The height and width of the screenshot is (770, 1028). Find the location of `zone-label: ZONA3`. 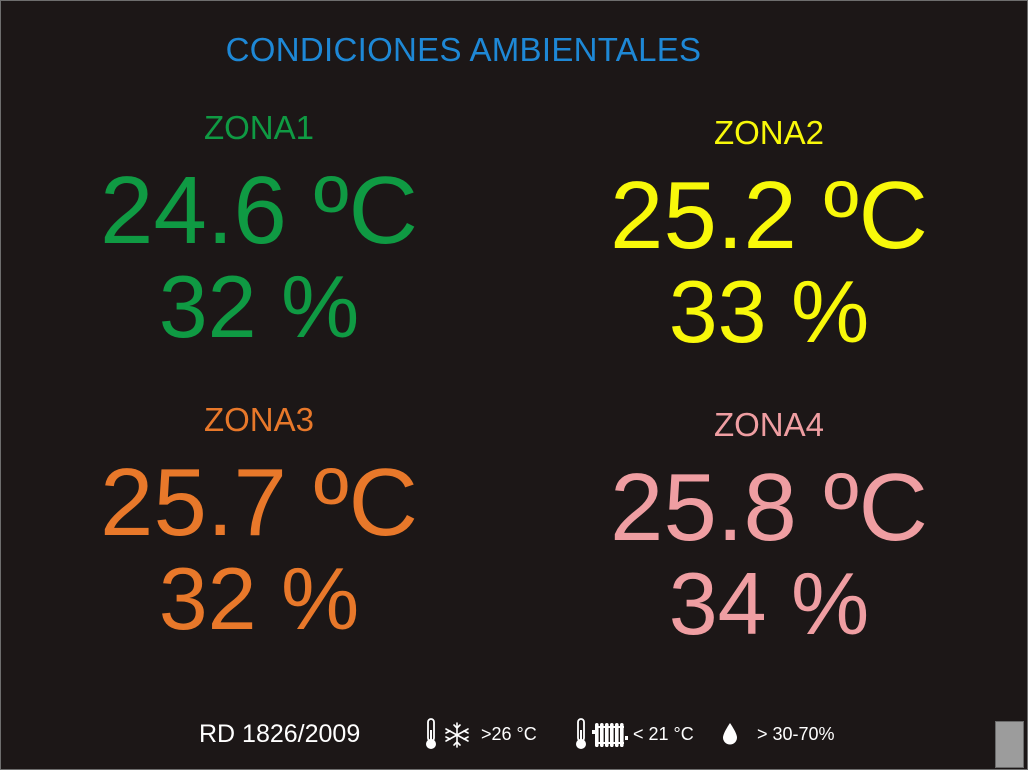

zone-label: ZONA3 is located at coordinates (259, 419).